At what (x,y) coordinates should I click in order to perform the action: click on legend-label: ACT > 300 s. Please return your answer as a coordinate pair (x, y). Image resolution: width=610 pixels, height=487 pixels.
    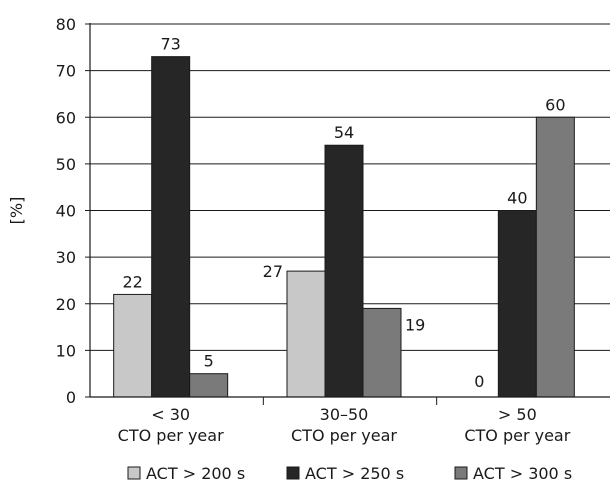
    Looking at the image, I should click on (522, 473).